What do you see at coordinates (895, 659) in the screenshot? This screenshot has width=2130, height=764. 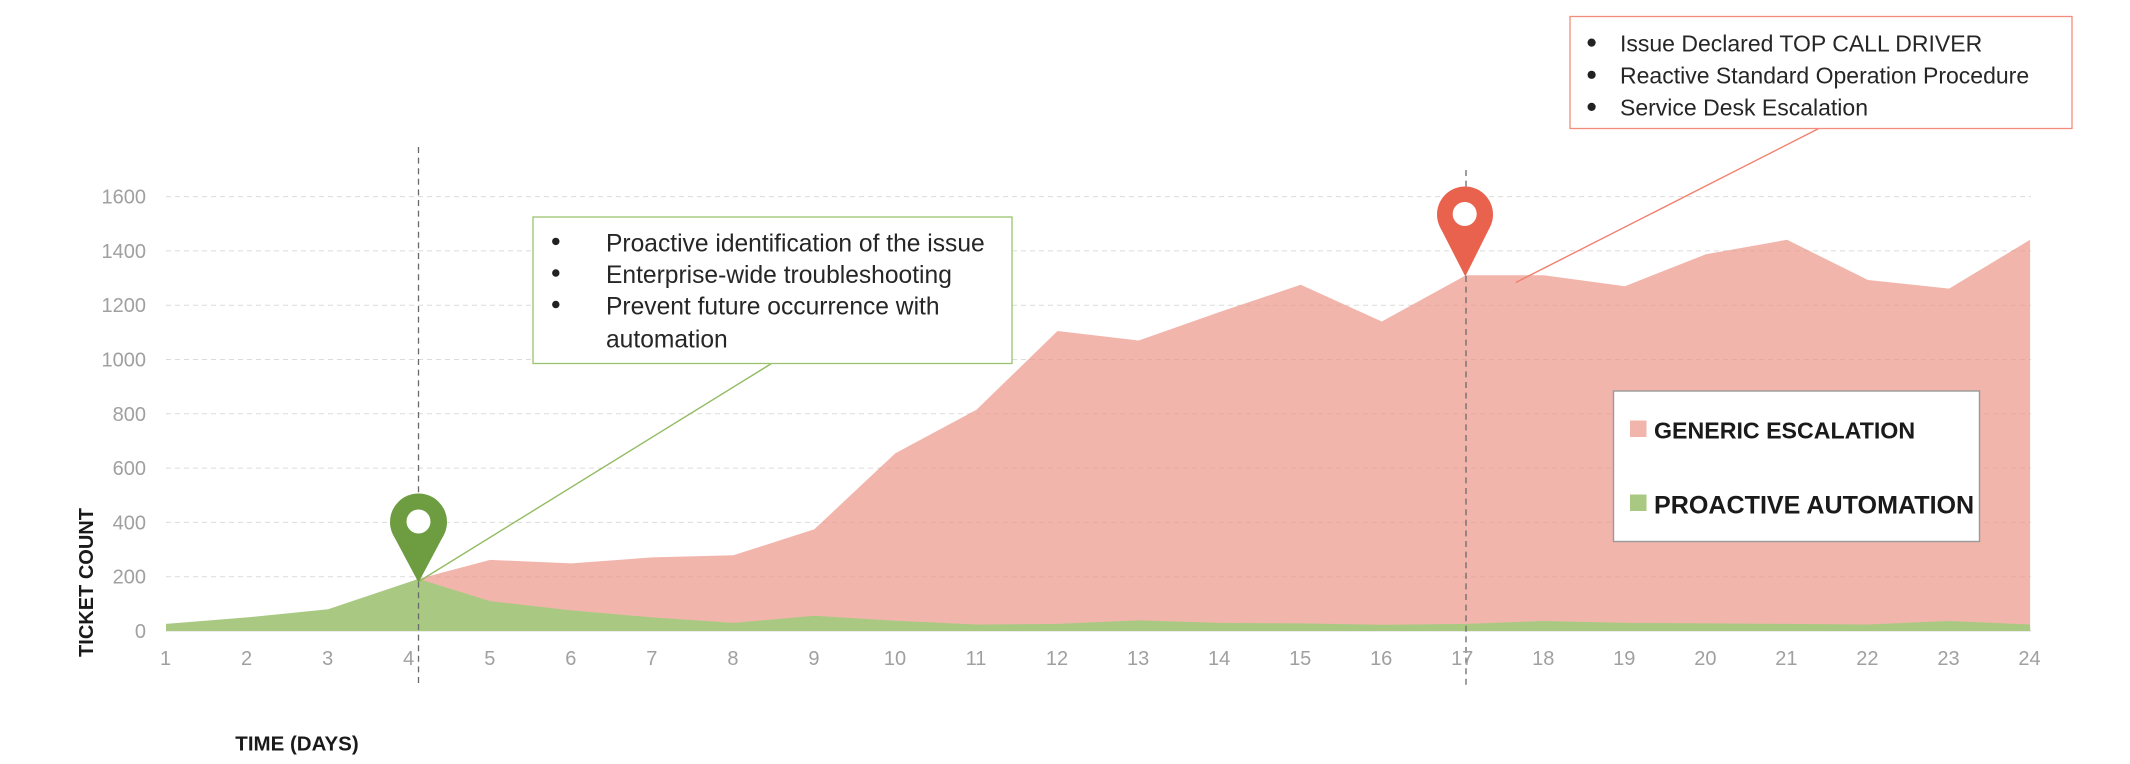 I see `svg-text: 10` at bounding box center [895, 659].